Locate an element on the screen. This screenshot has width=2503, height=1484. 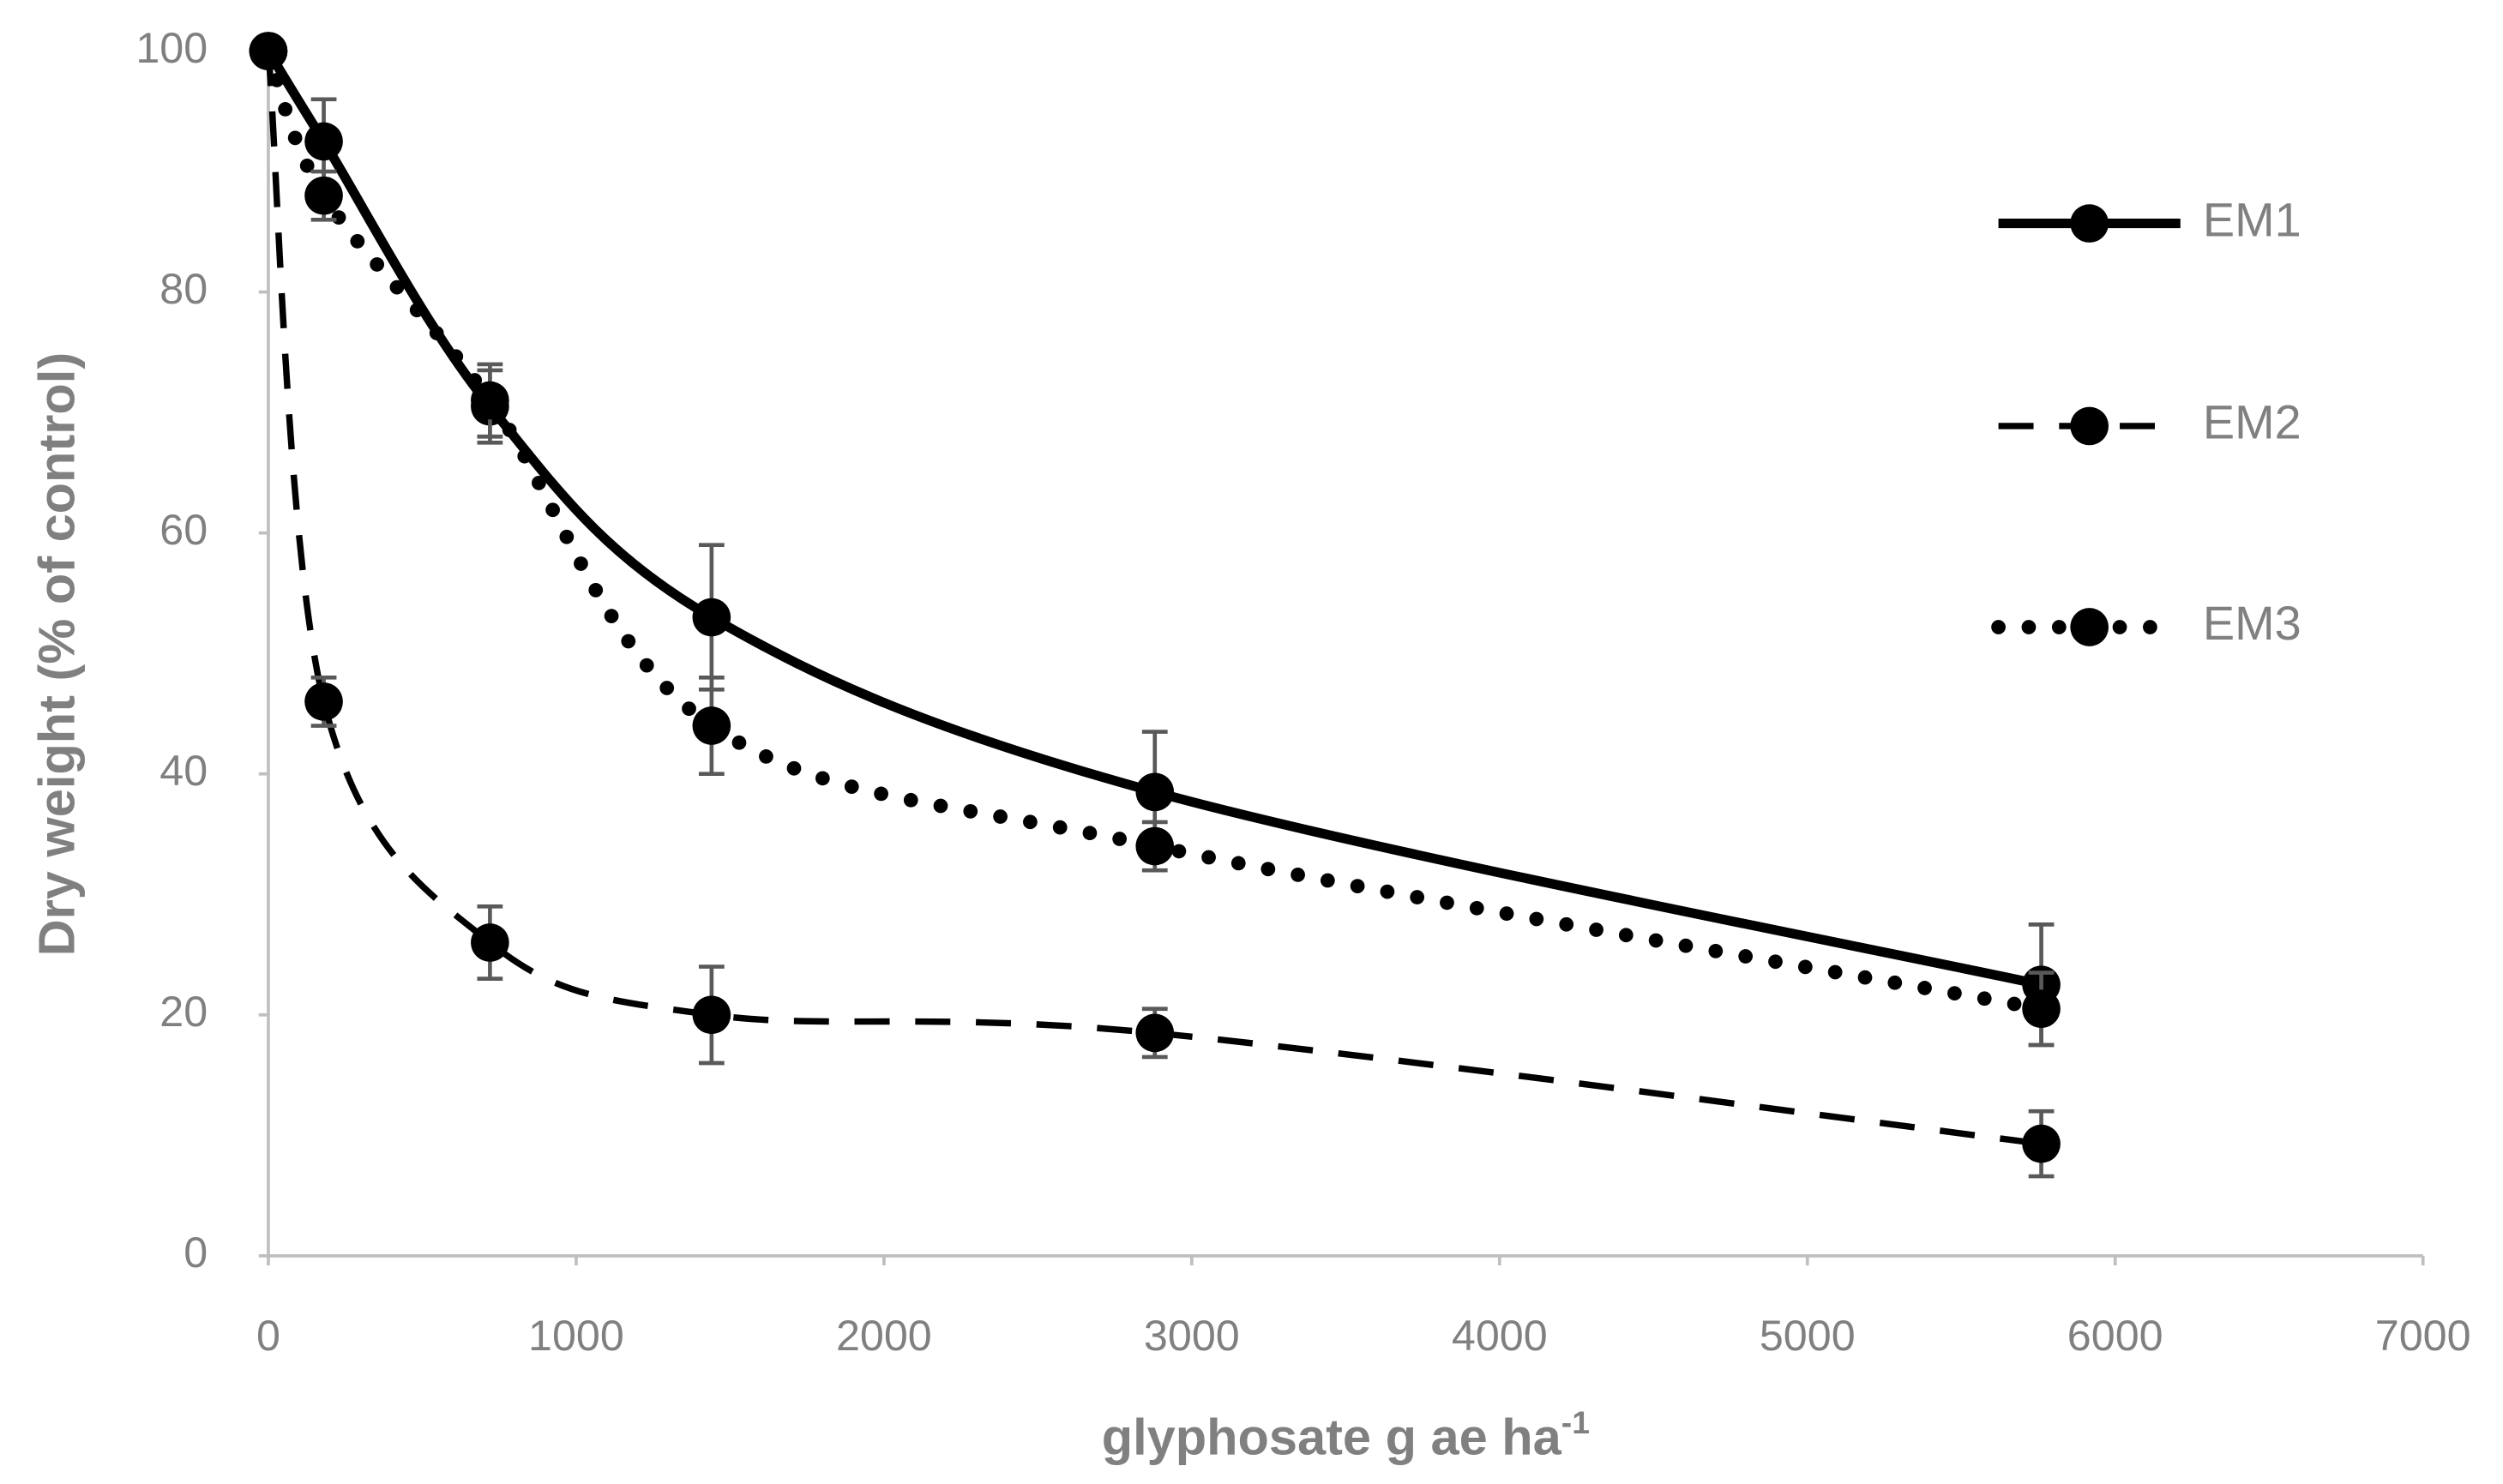
x-axis-title: glyphosate g ae ha-1 is located at coordinates (1346, 1435).